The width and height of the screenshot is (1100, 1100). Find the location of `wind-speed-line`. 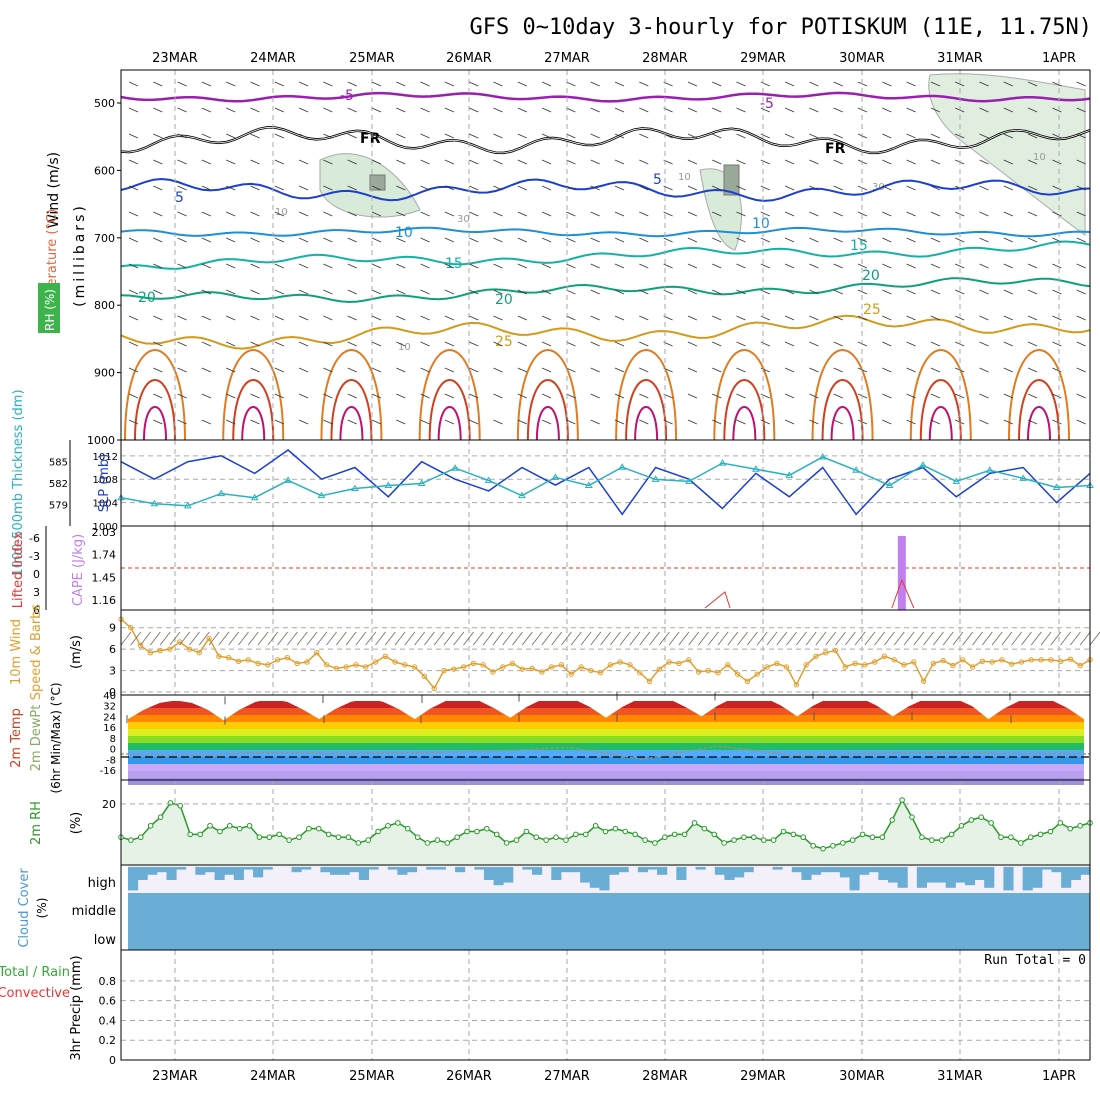

wind-speed-line is located at coordinates (605, 654).